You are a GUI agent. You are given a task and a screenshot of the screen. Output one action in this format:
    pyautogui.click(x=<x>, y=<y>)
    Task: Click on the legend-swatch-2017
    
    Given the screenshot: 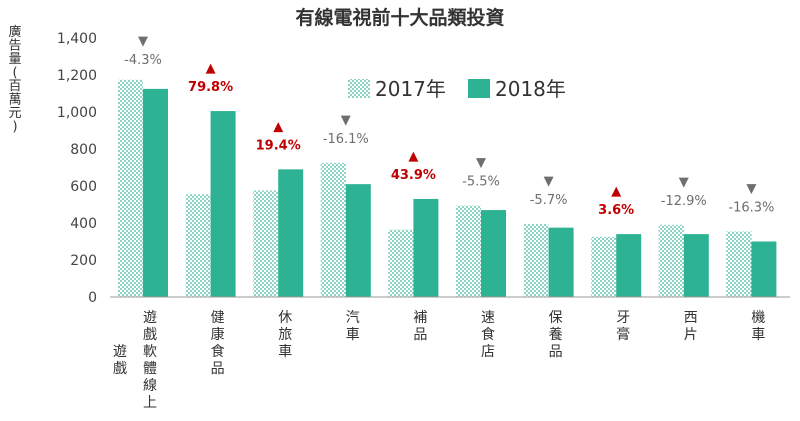 What is the action you would take?
    pyautogui.click(x=359, y=88)
    